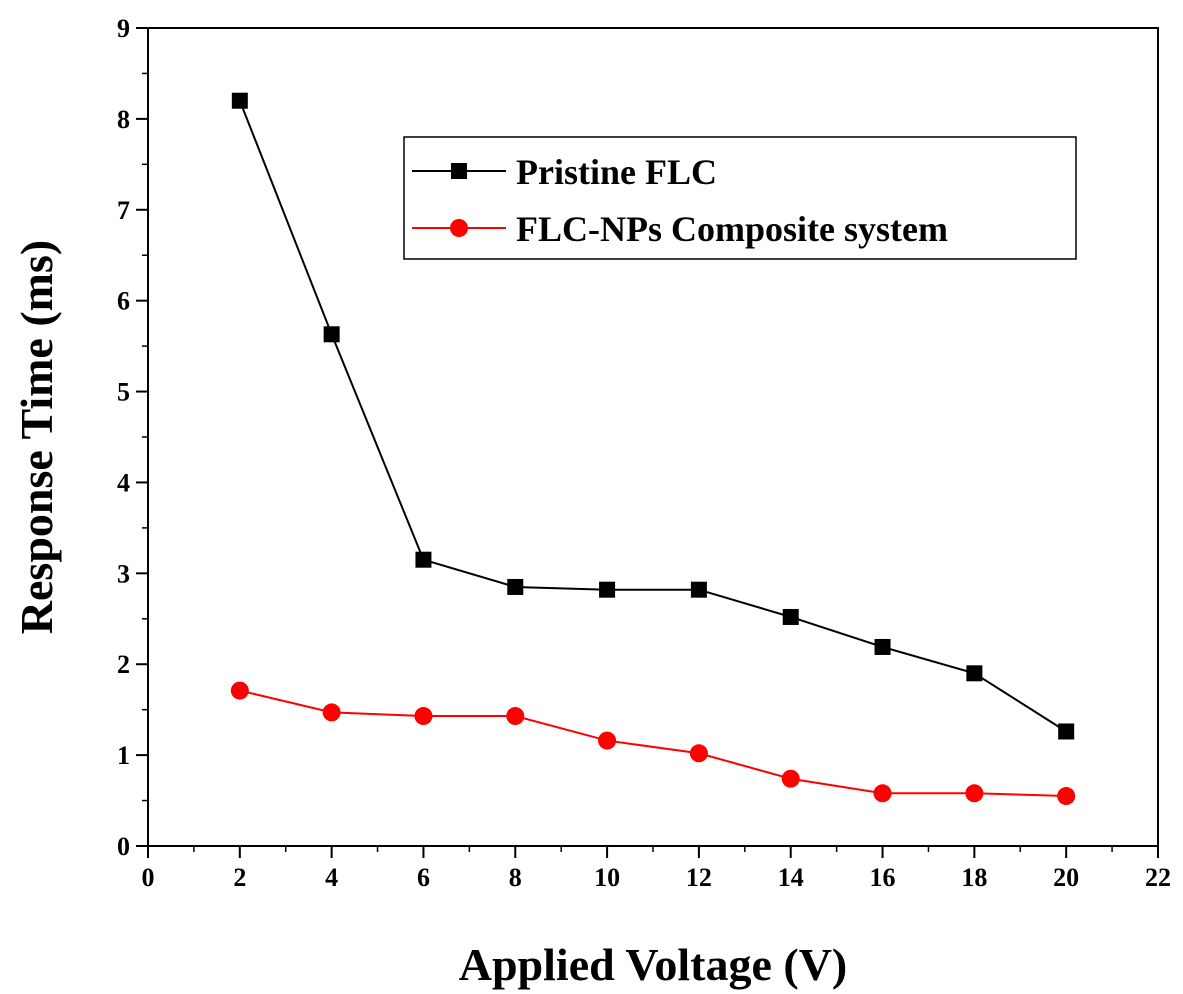 This screenshot has height=994, width=1183. What do you see at coordinates (791, 877) in the screenshot?
I see `x-tick-label: 14` at bounding box center [791, 877].